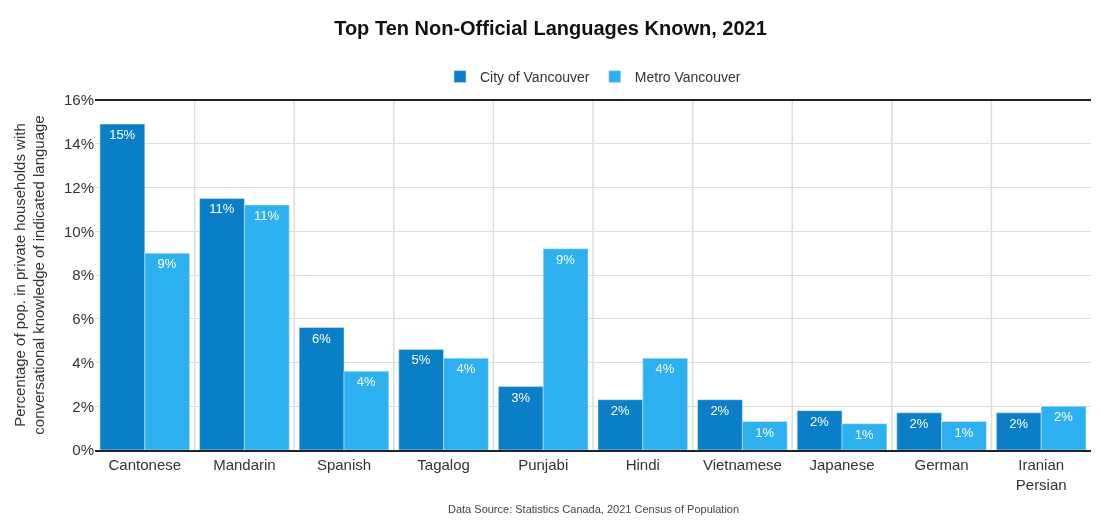  I want to click on data-label: 3%, so click(521, 397).